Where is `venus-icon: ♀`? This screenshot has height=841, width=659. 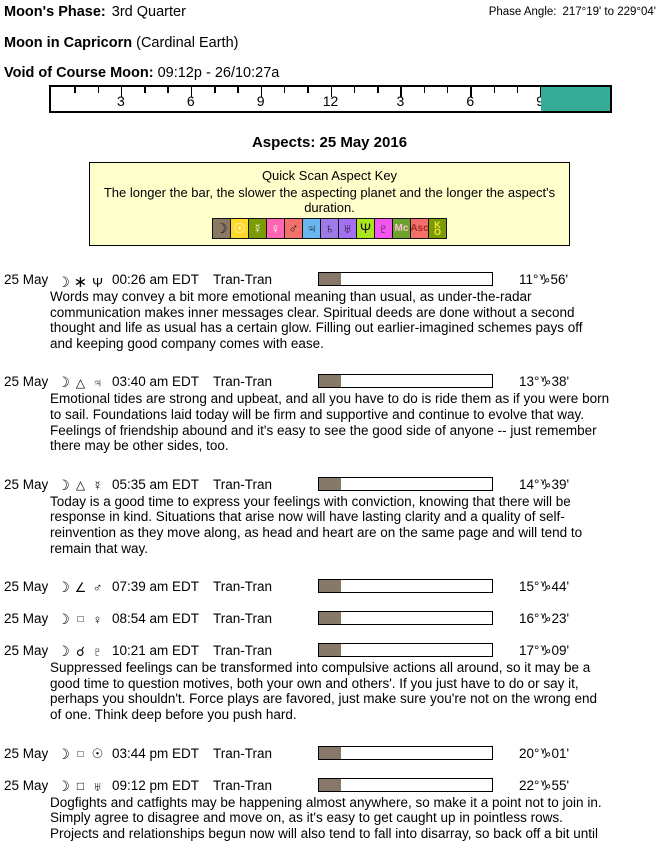
venus-icon: ♀ is located at coordinates (276, 228).